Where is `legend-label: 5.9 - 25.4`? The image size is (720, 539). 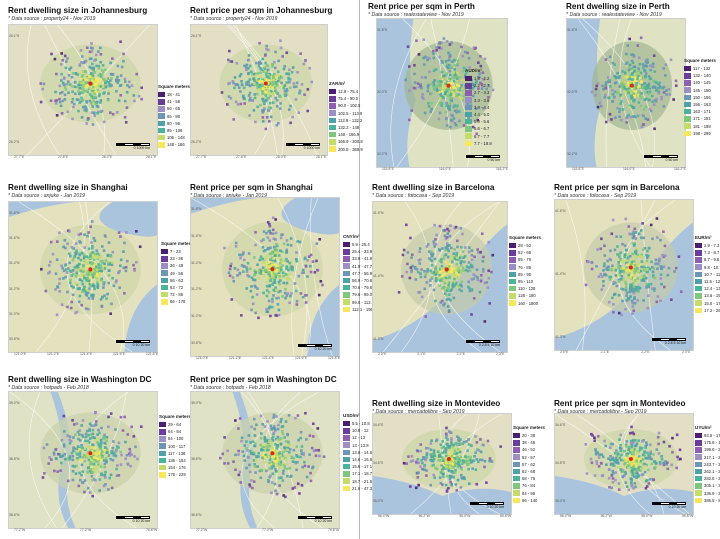
legend-label: 5.9 - 25.4 is located at coordinates (361, 245).